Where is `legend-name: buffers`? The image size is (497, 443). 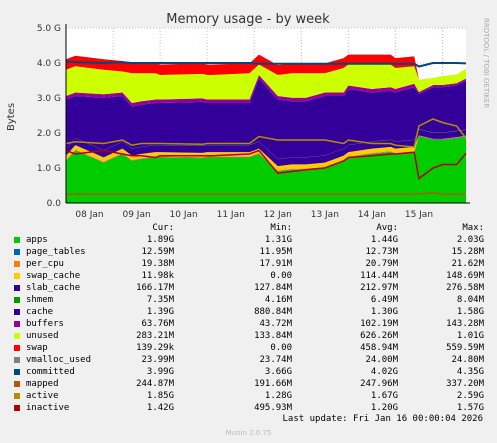 legend-name: buffers is located at coordinates (45, 324).